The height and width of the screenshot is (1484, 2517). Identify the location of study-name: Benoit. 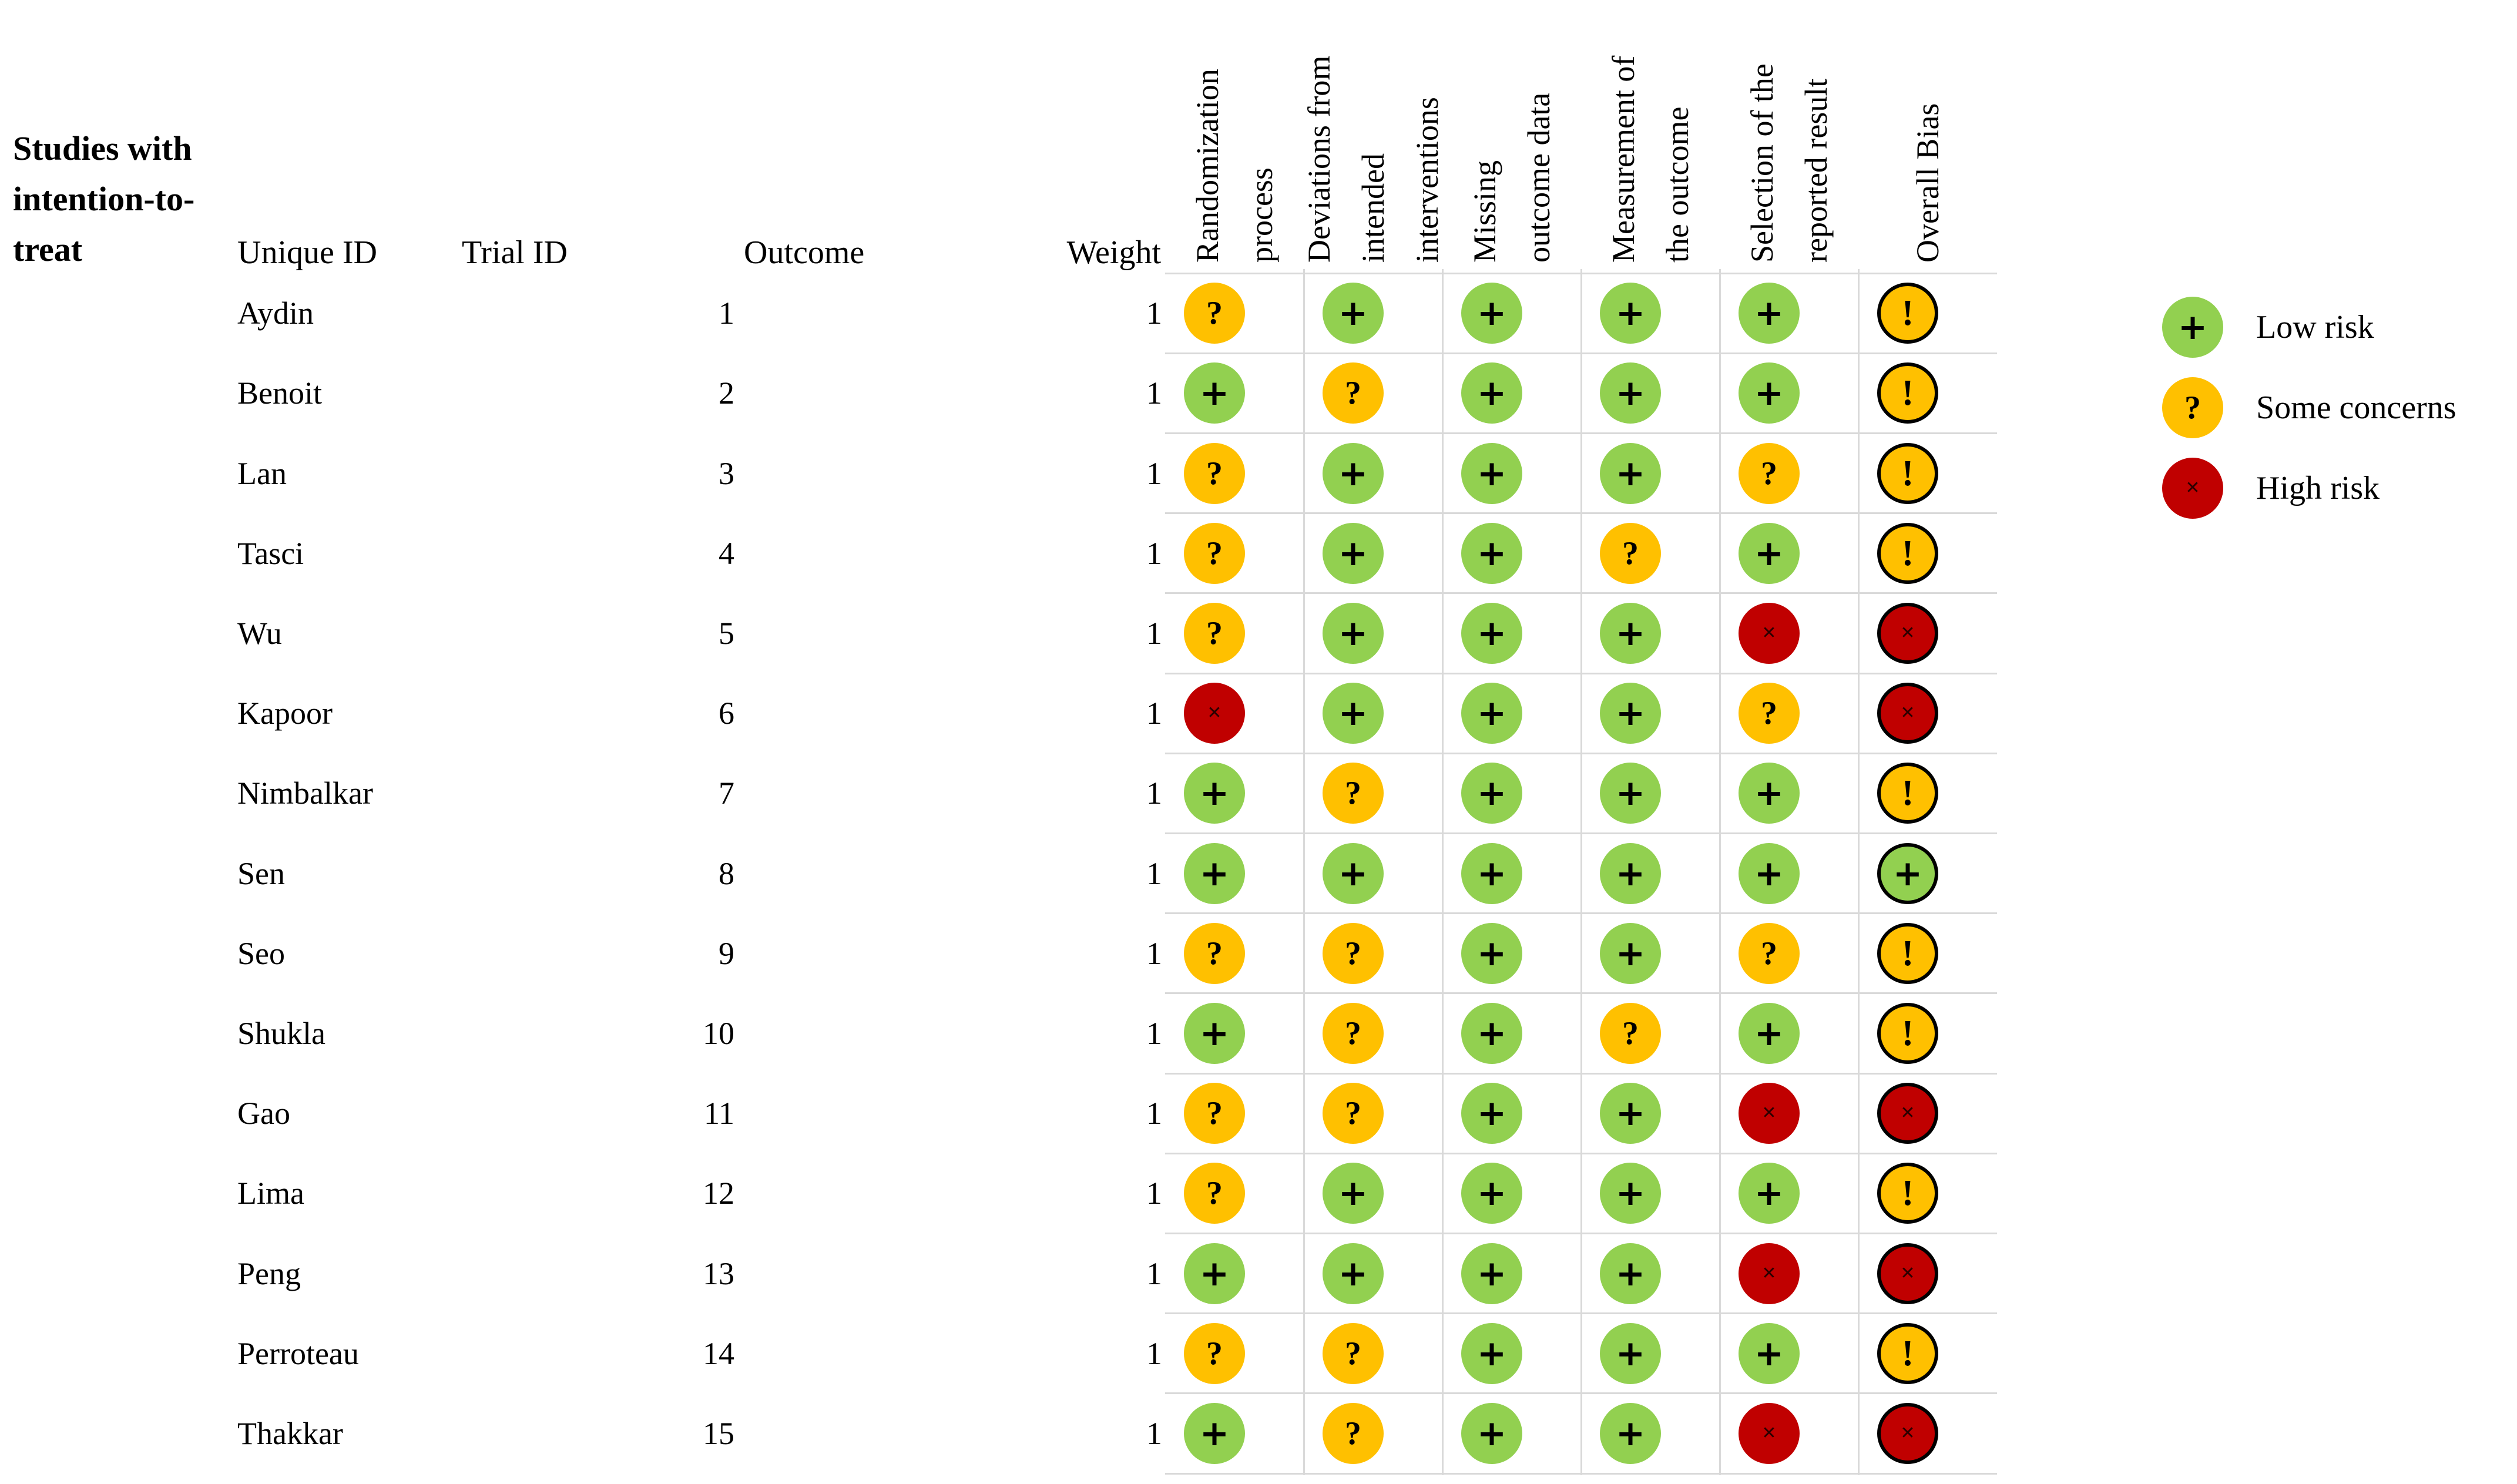
(279, 393).